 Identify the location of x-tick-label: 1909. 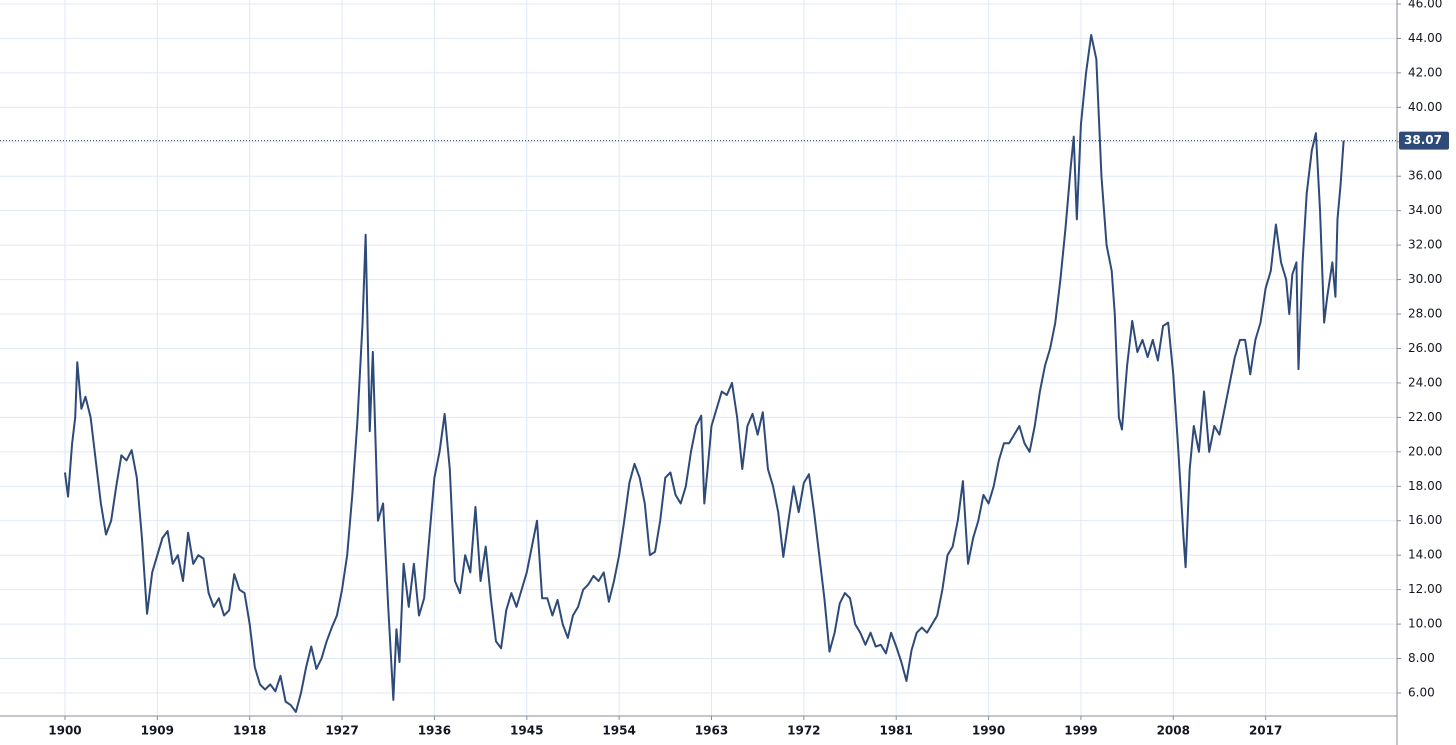
(157, 731).